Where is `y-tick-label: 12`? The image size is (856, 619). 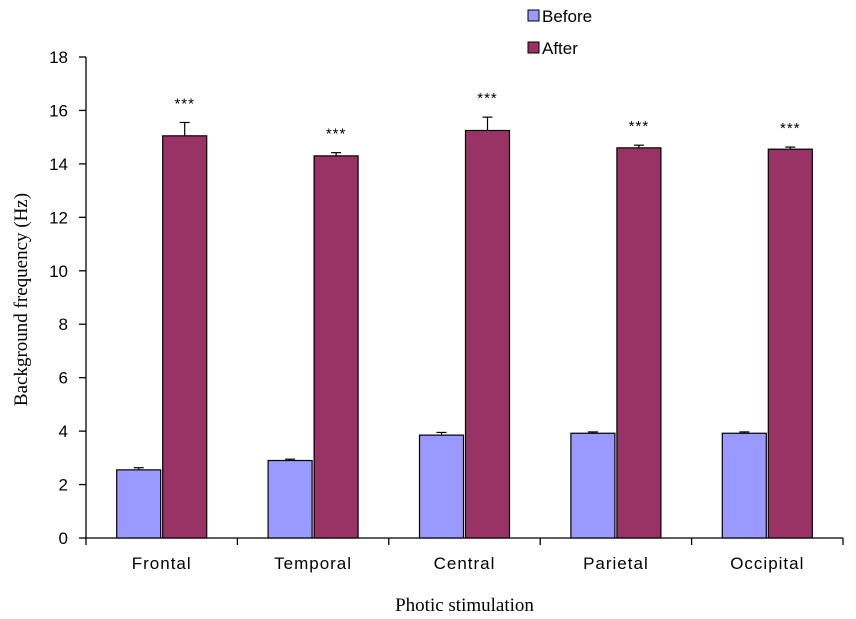
y-tick-label: 12 is located at coordinates (58, 217).